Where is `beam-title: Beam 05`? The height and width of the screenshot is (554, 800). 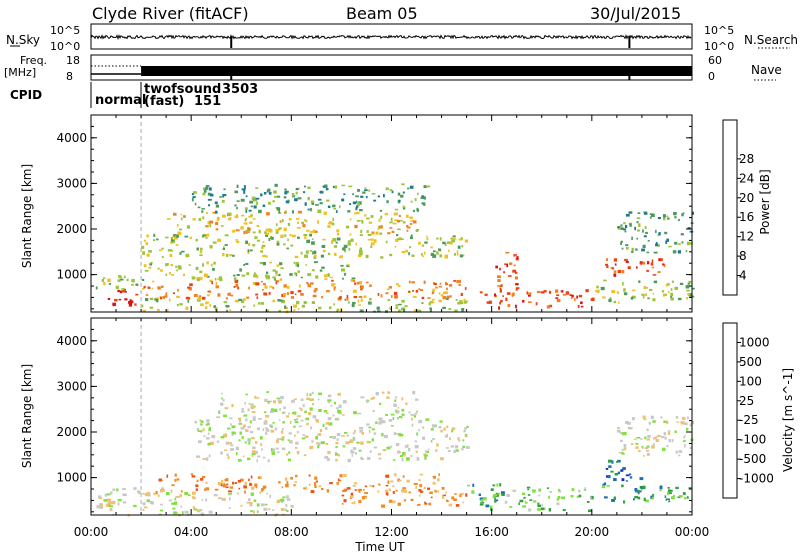
beam-title: Beam 05 is located at coordinates (382, 13).